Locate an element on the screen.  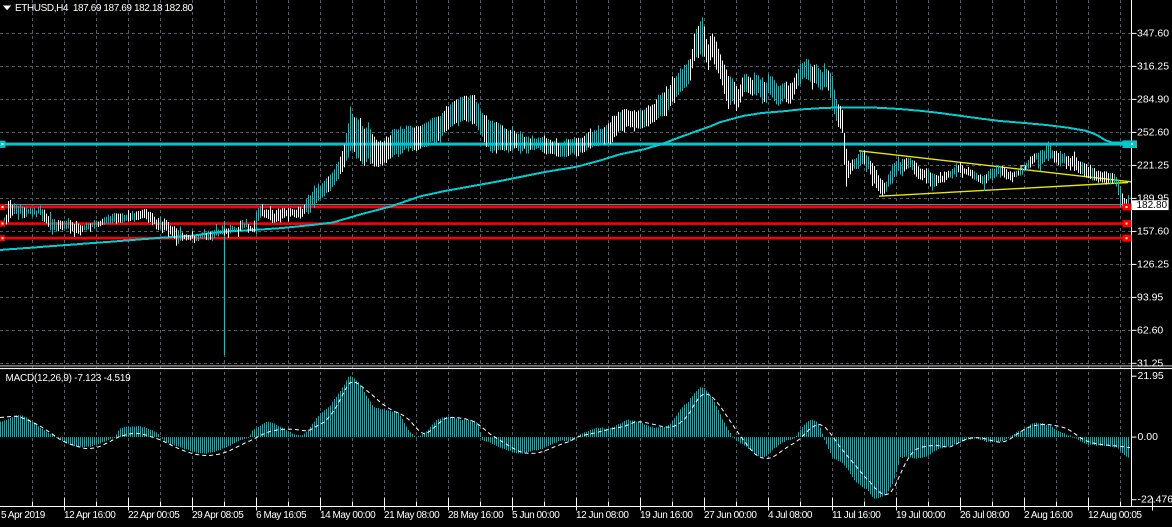
svg-text: 5 Apr 2019 is located at coordinates (23, 515).